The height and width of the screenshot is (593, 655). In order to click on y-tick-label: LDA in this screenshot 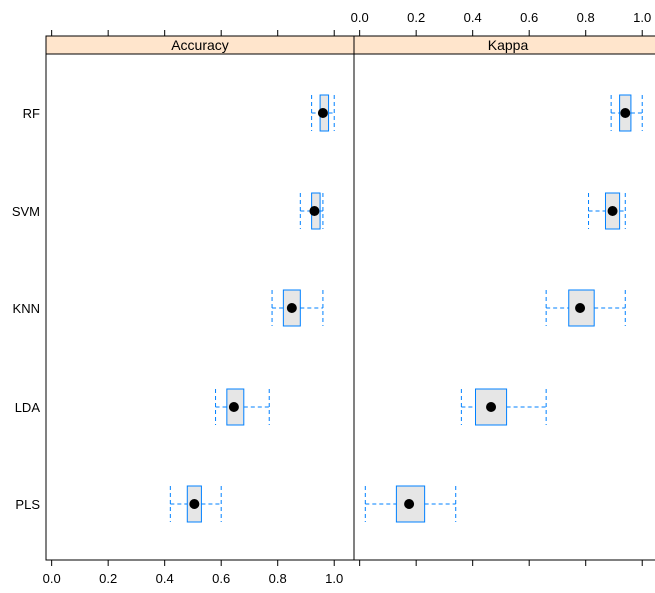, I will do `click(28, 407)`.